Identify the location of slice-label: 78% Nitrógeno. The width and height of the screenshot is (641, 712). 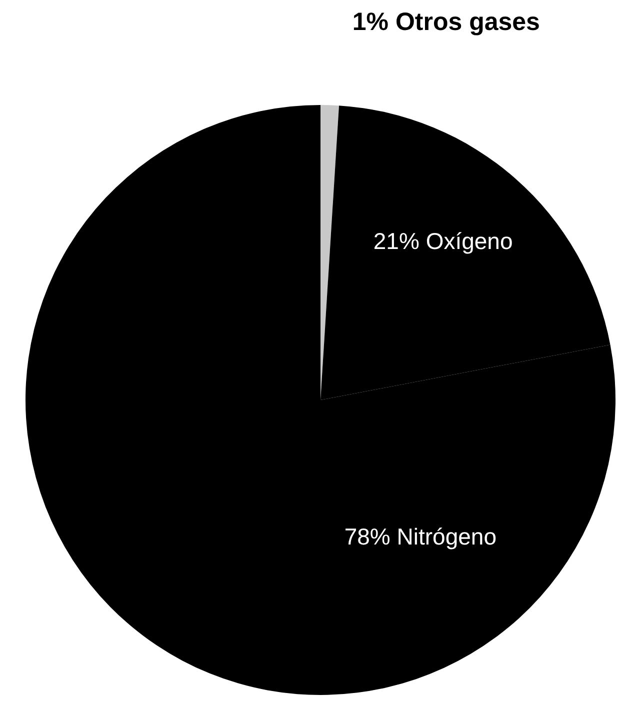
(420, 537).